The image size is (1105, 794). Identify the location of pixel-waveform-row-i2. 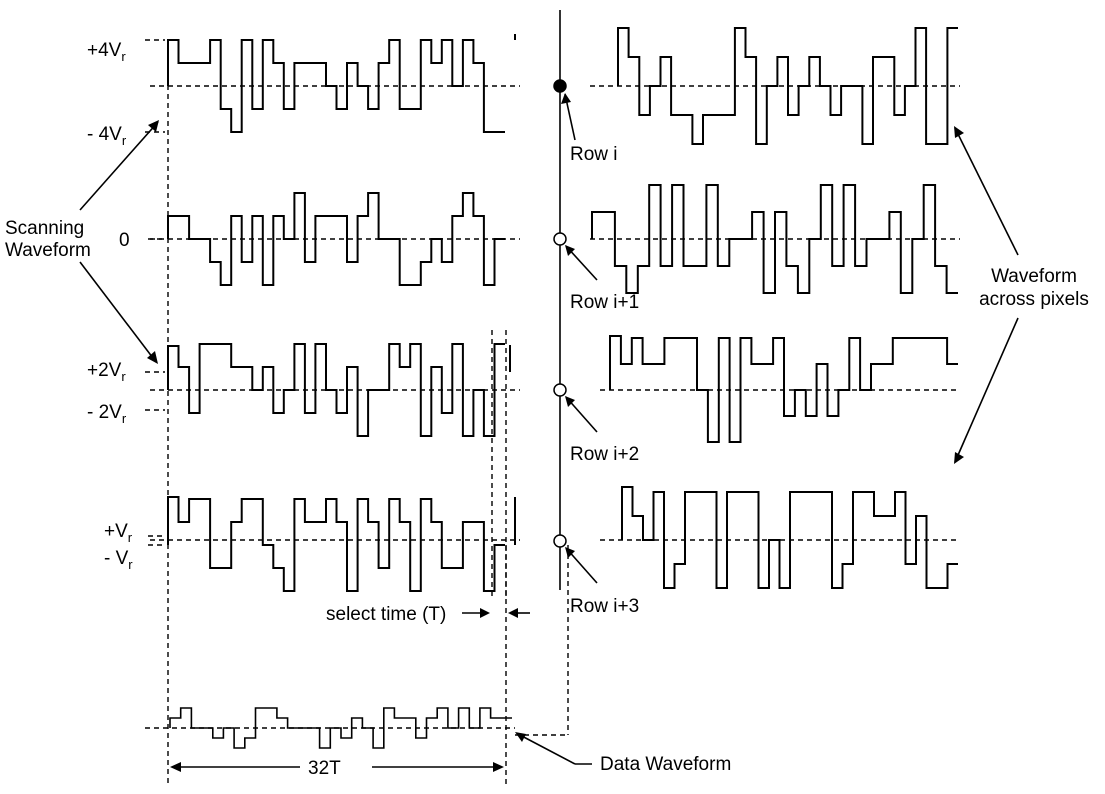
(784, 389).